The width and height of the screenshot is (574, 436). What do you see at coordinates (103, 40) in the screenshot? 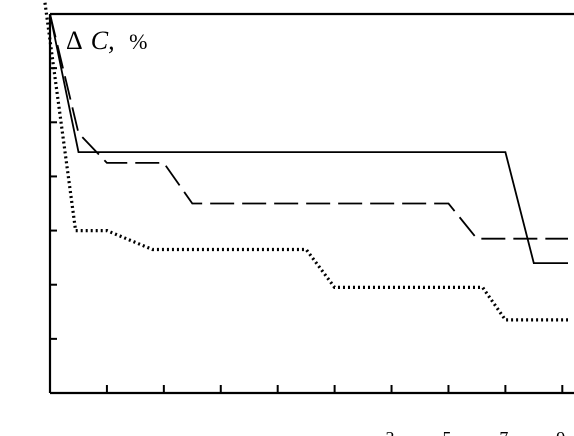
I see `chart-title-symbol: C,` at bounding box center [103, 40].